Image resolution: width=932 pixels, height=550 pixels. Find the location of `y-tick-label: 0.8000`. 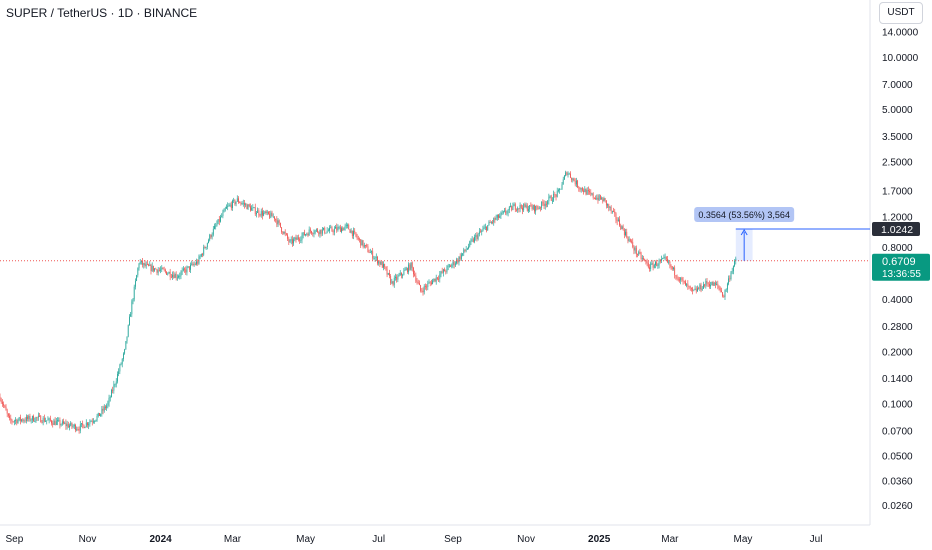

y-tick-label: 0.8000 is located at coordinates (897, 248).